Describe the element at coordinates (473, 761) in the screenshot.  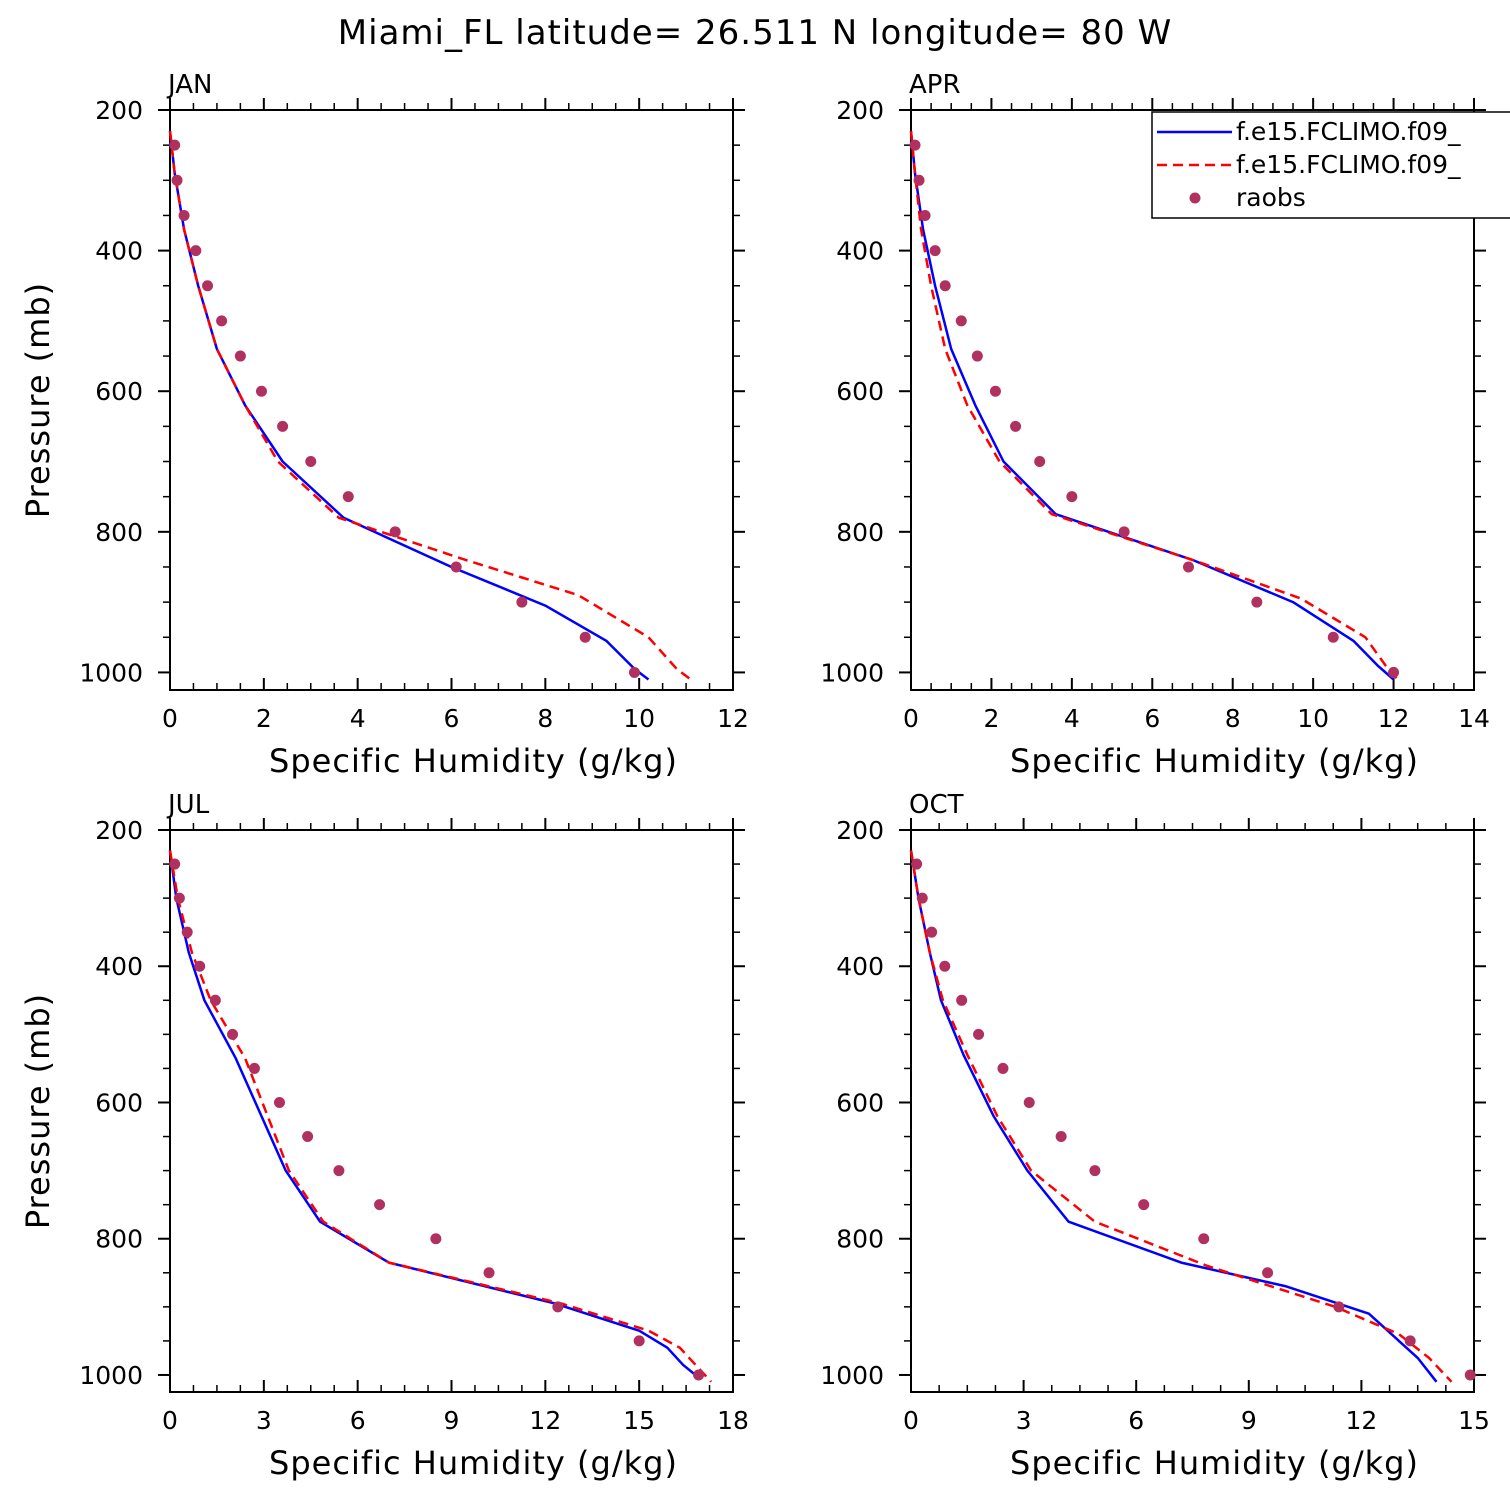
I see `x-axis-title-jan: Specific Humidity (g/kg)` at that location.